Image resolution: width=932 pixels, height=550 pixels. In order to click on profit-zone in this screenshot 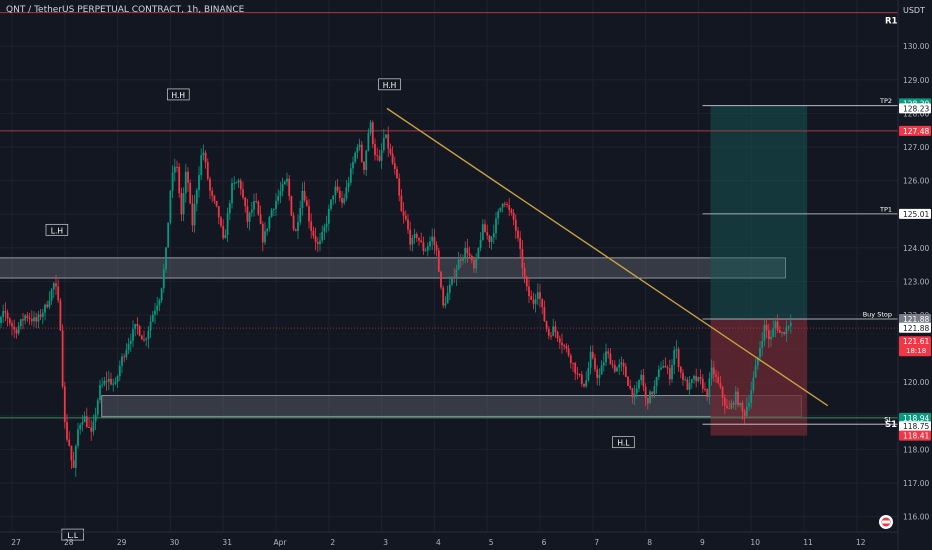, I will do `click(759, 212)`.